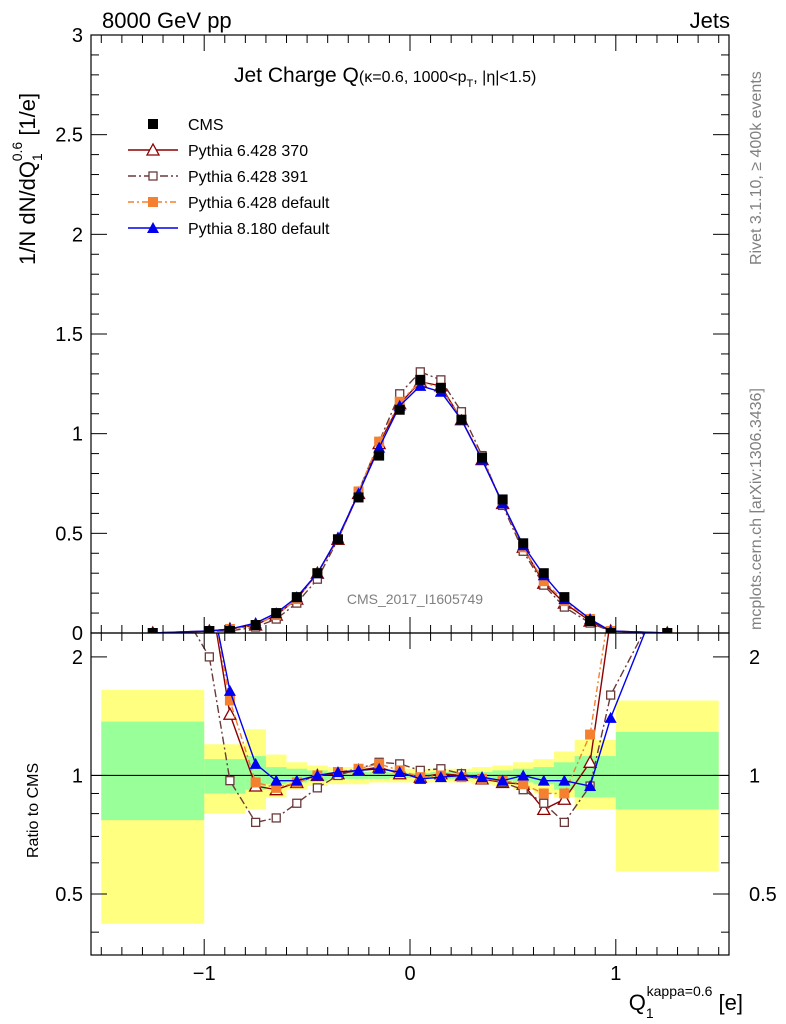 This screenshot has height=1024, width=786. I want to click on x-tick-label: −1, so click(204, 974).